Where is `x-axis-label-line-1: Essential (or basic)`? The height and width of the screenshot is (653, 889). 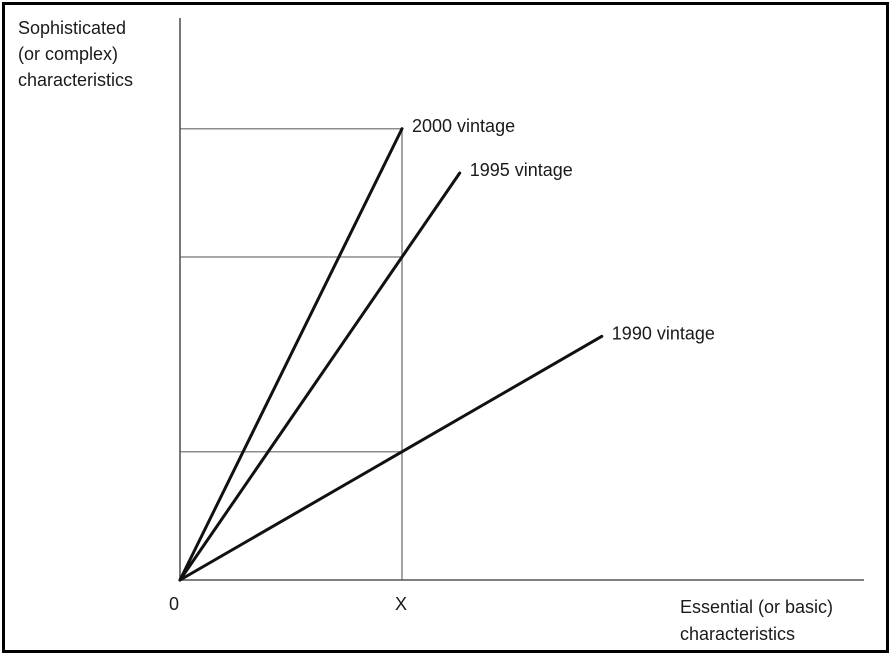
x-axis-label-line-1: Essential (or basic) is located at coordinates (756, 607).